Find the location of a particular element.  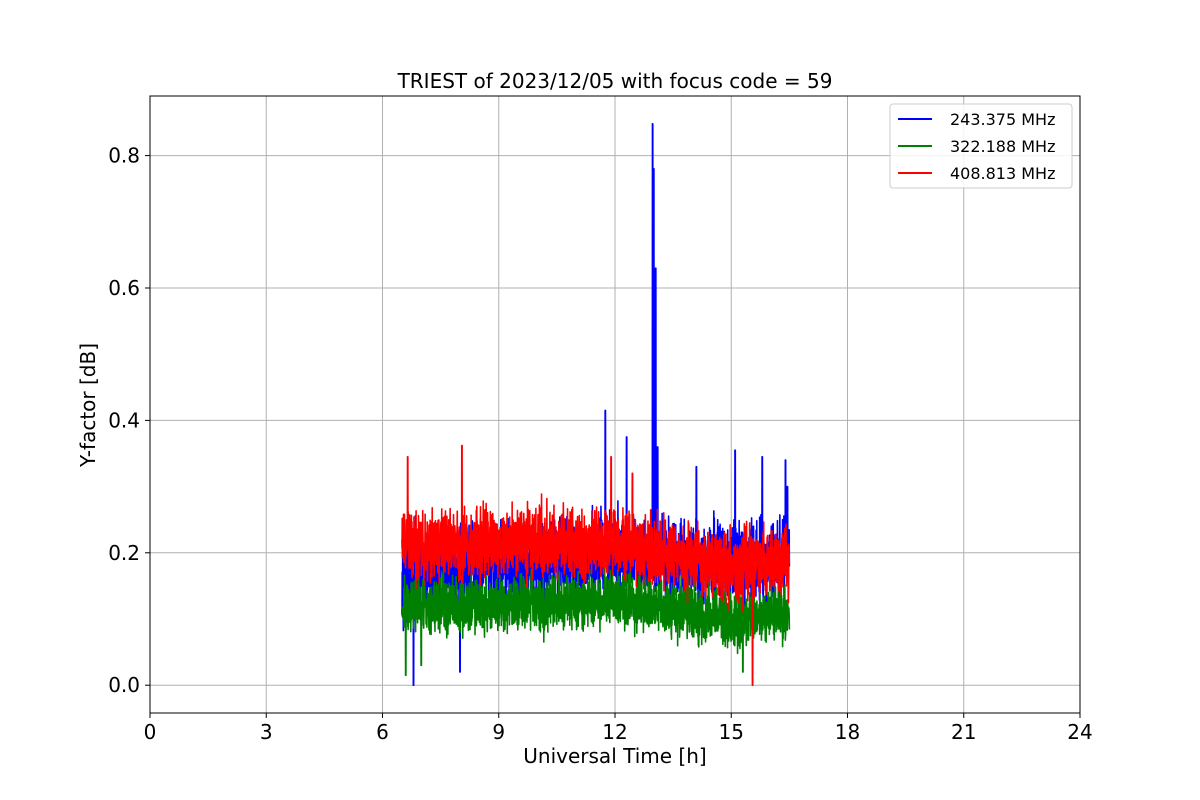

x-tick-label: 12 is located at coordinates (614, 732).